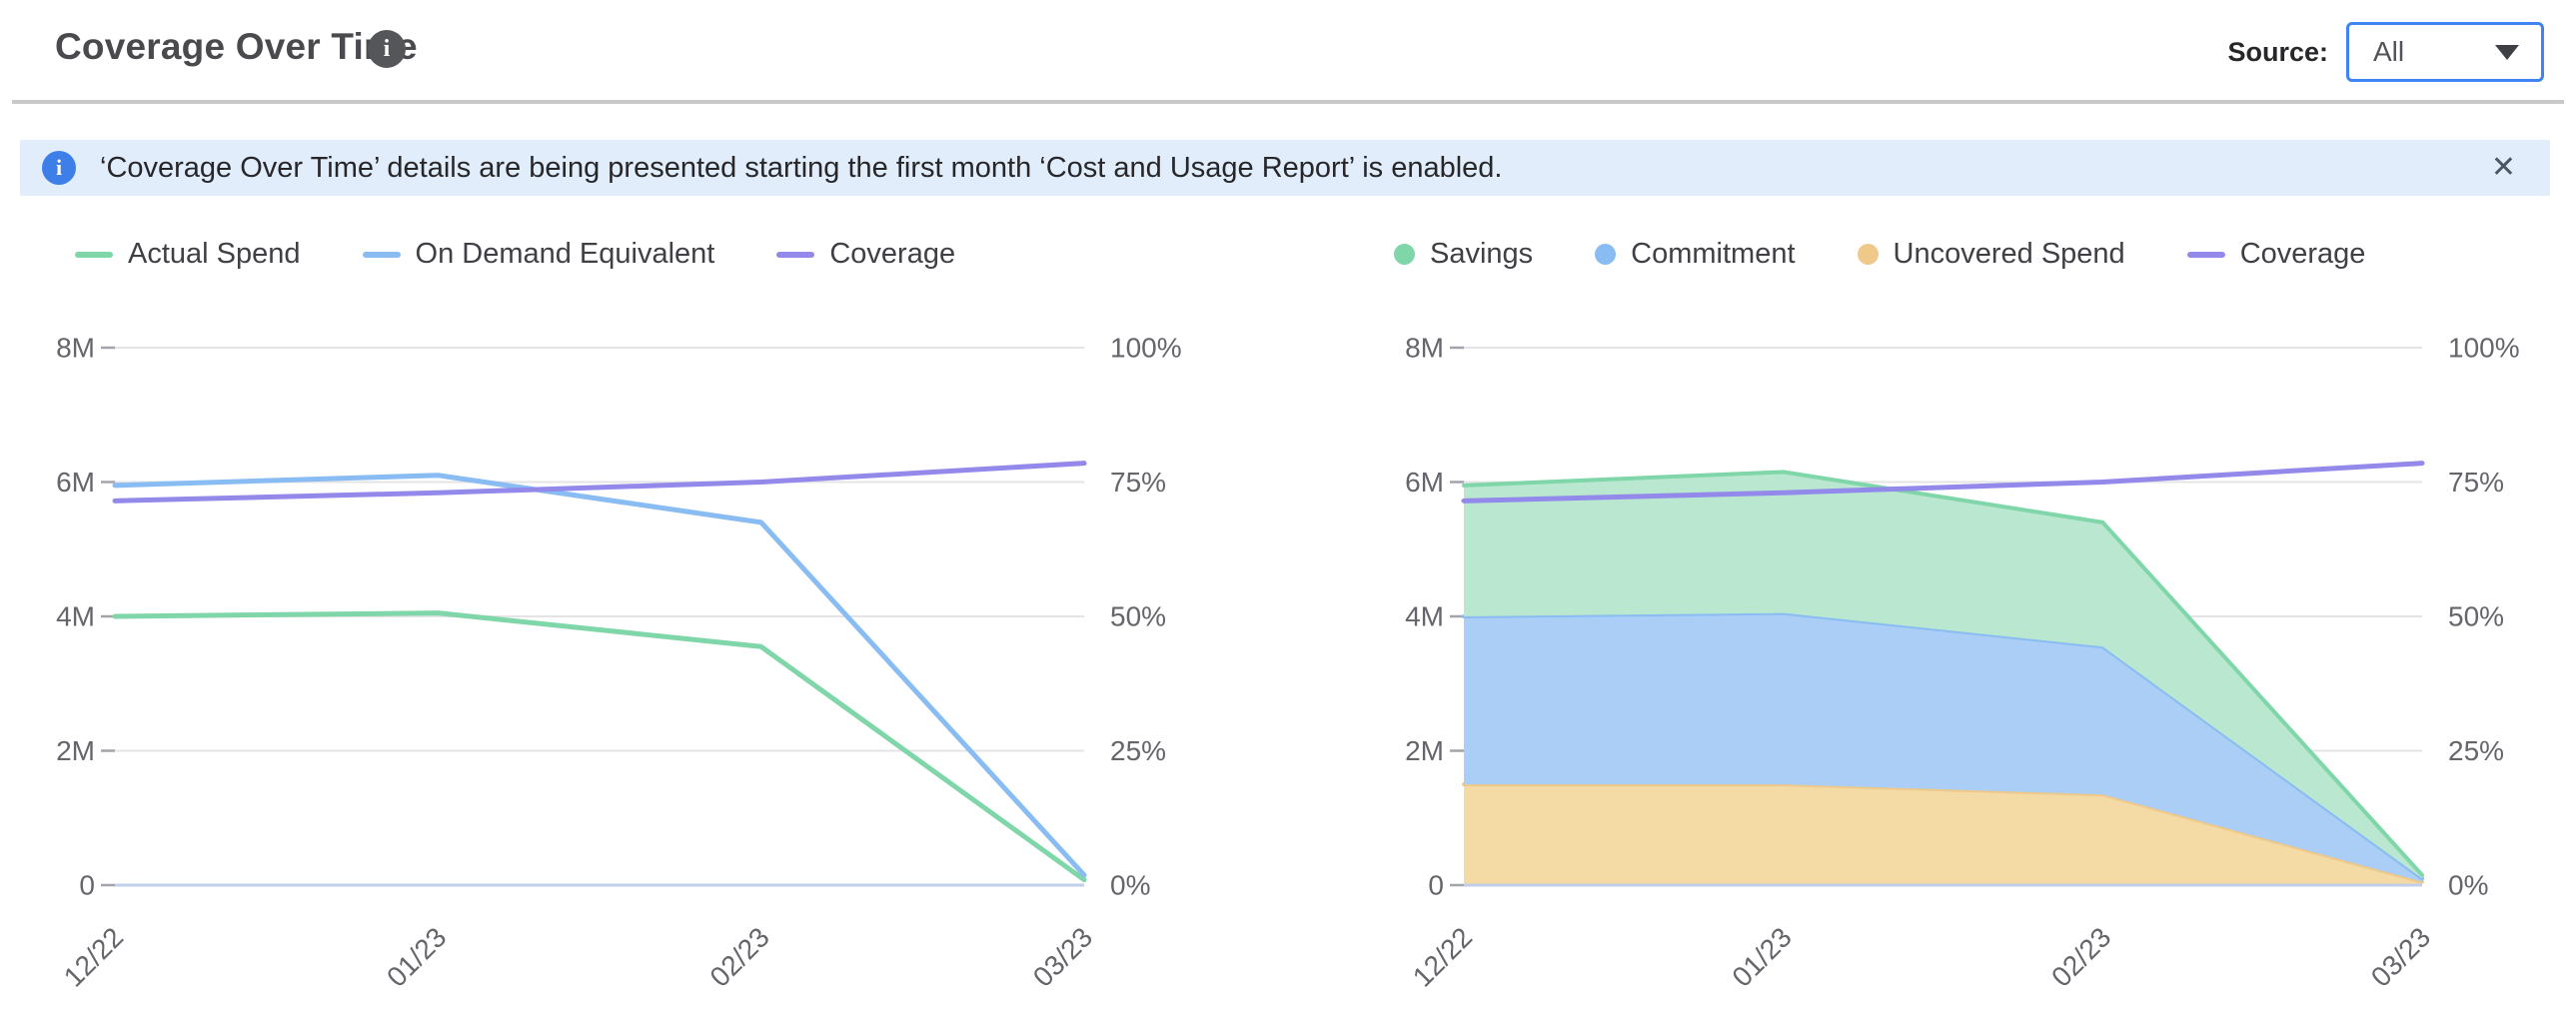 The image size is (2576, 1015). Describe the element at coordinates (1404, 255) in the screenshot. I see `legend-swatch-savings` at that location.